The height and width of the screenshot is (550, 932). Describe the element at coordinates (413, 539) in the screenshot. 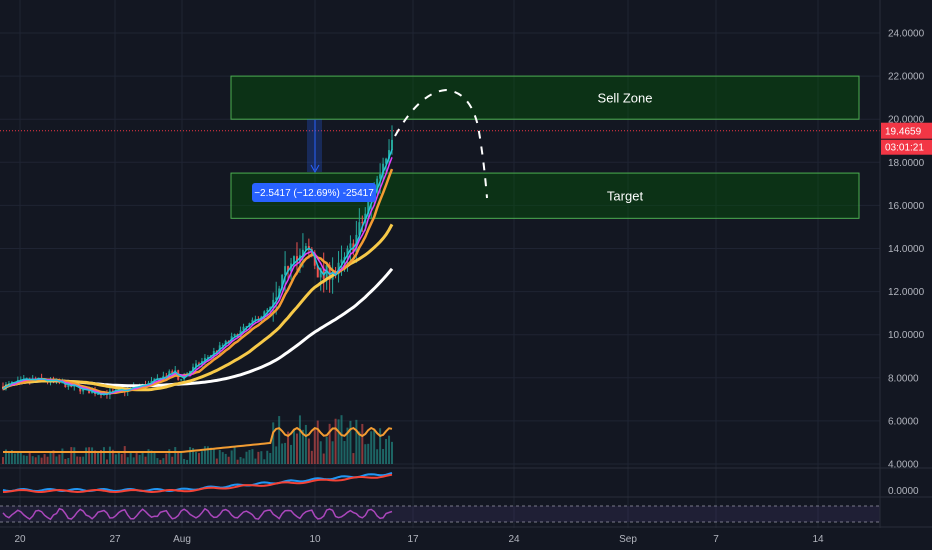

I see `time-tick-label: 17` at that location.